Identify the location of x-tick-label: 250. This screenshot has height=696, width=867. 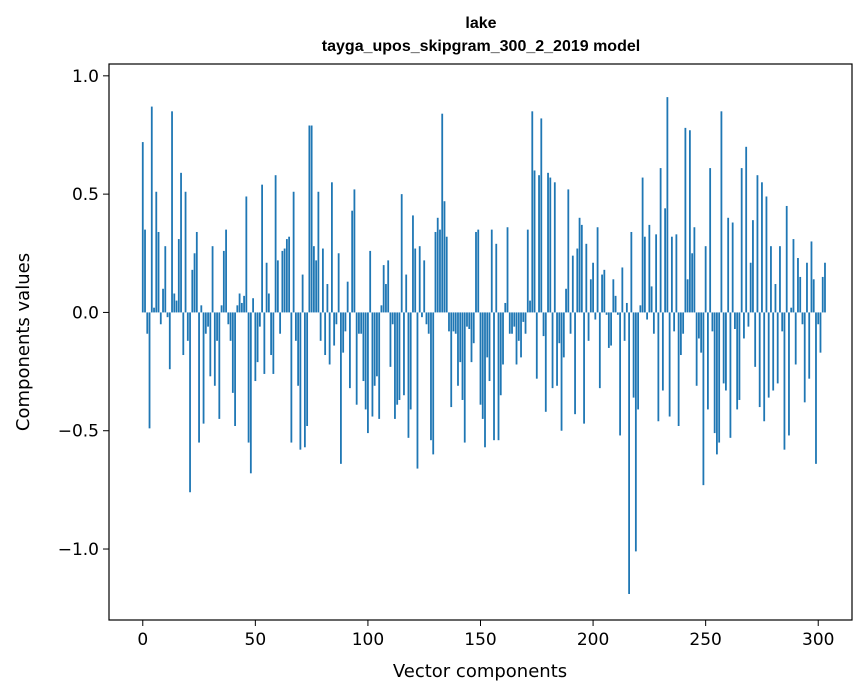
(705, 640).